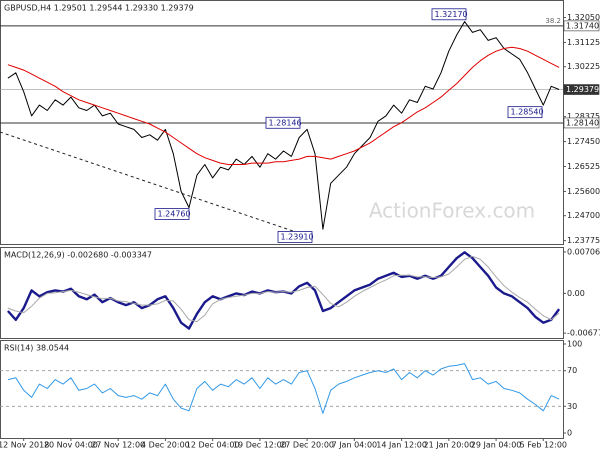 This screenshot has height=450, width=600. Describe the element at coordinates (583, 116) in the screenshot. I see `y-tick-label: 1.28375` at that location.